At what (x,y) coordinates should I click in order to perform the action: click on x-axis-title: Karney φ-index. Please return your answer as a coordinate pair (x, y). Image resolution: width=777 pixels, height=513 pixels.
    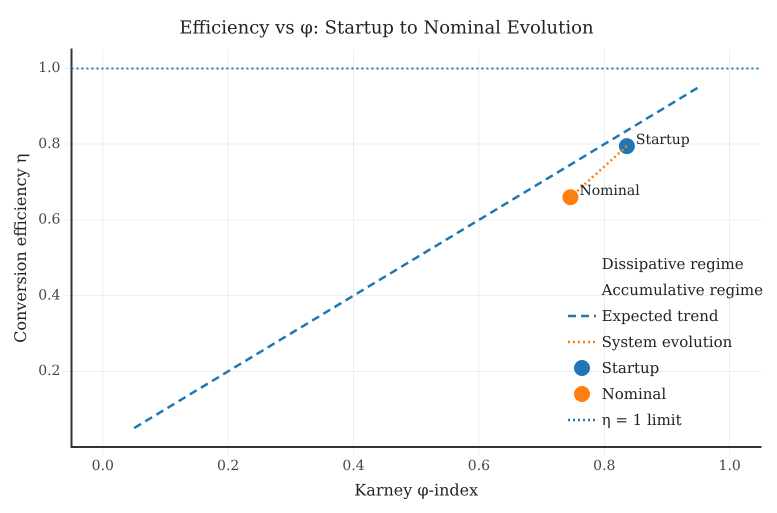
    Looking at the image, I should click on (416, 490).